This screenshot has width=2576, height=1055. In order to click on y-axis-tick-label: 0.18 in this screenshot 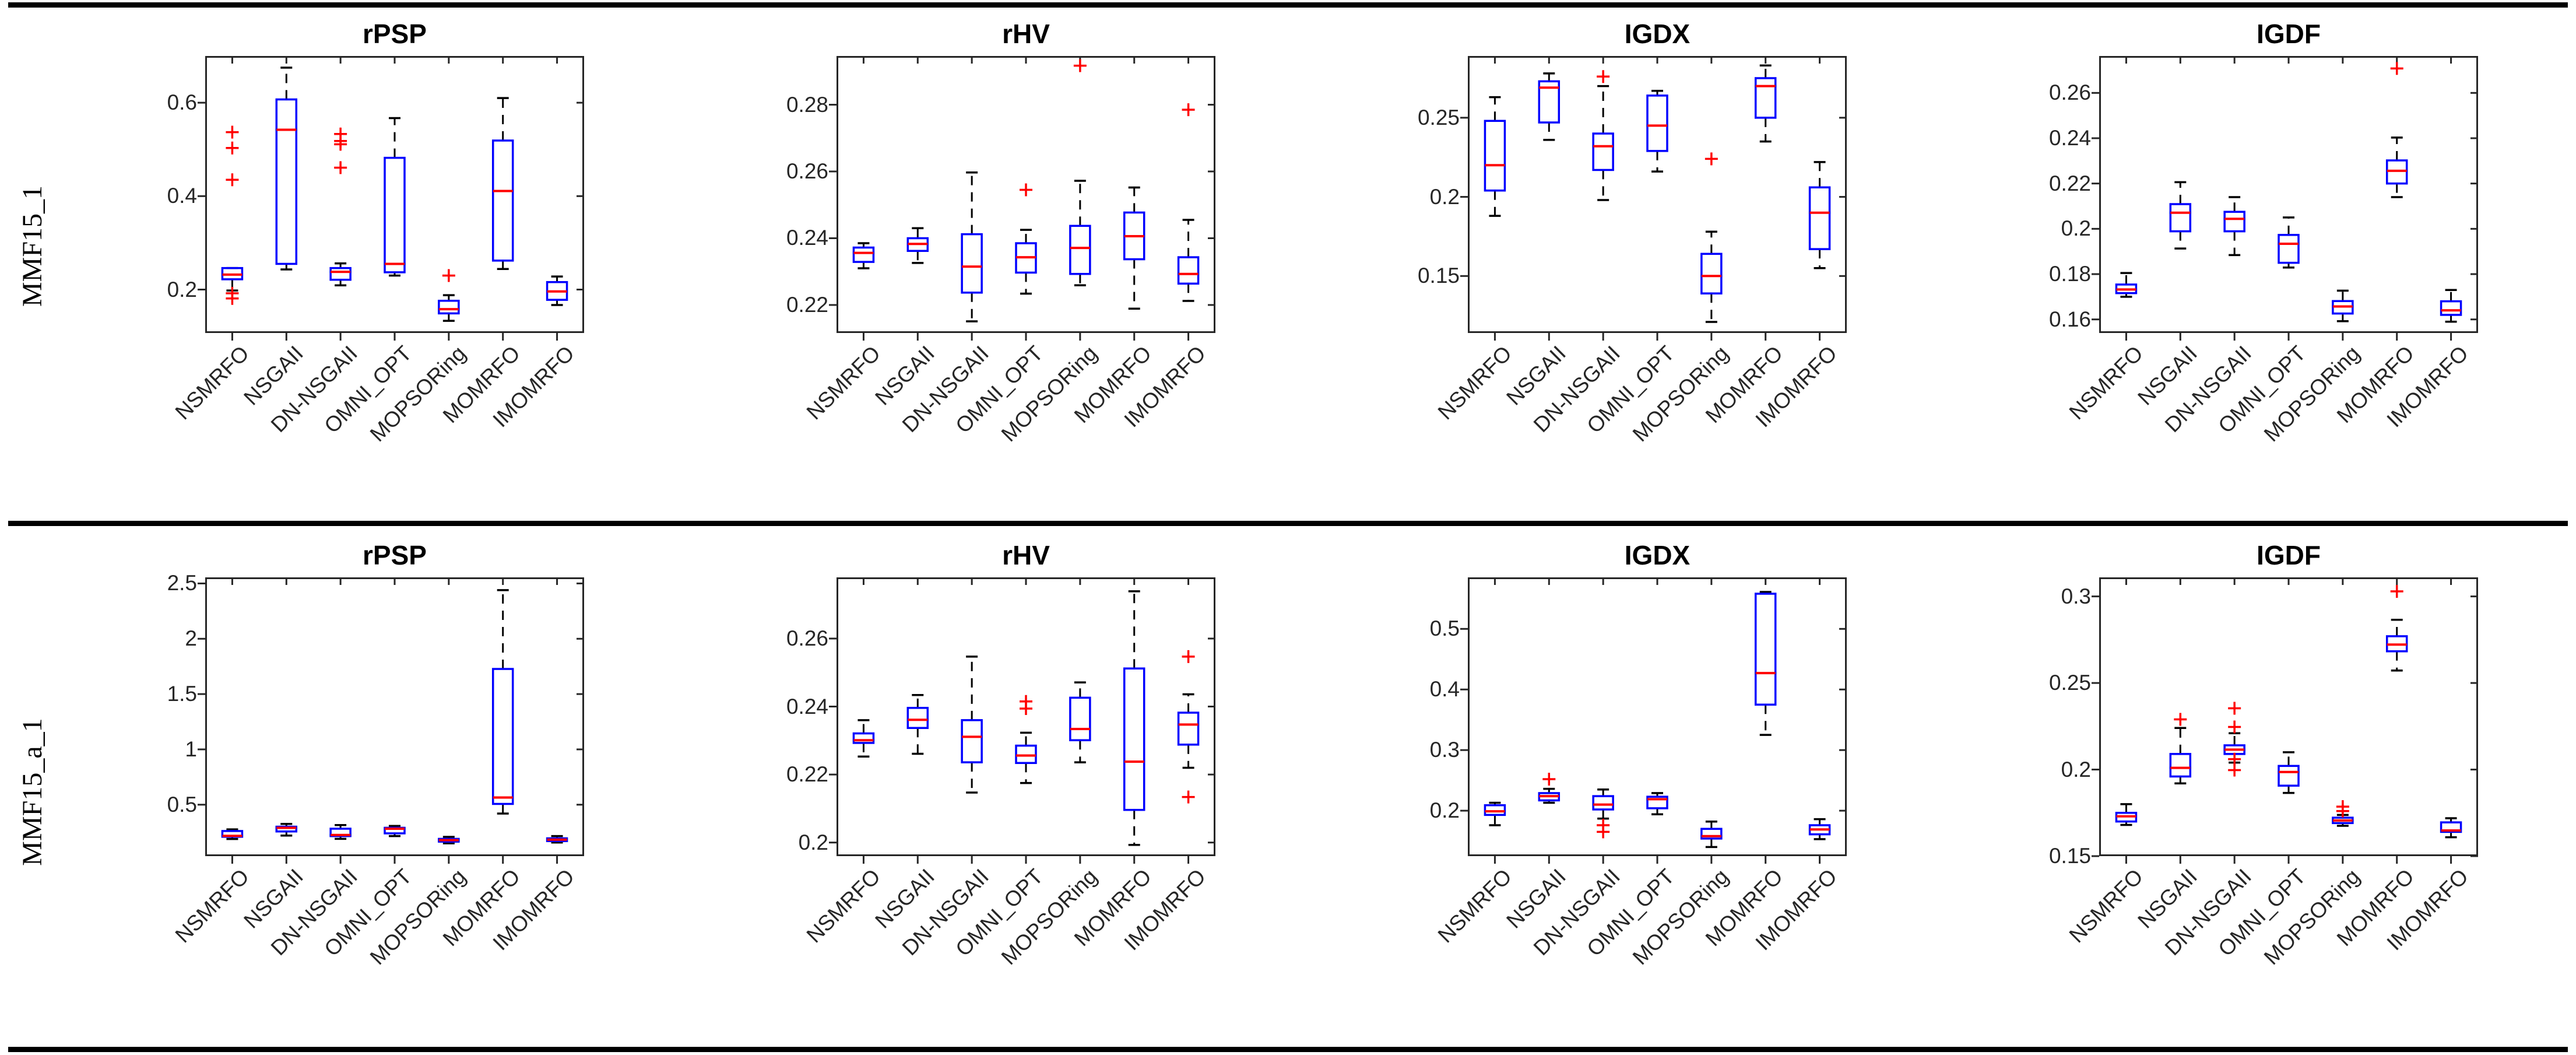, I will do `click(2069, 274)`.